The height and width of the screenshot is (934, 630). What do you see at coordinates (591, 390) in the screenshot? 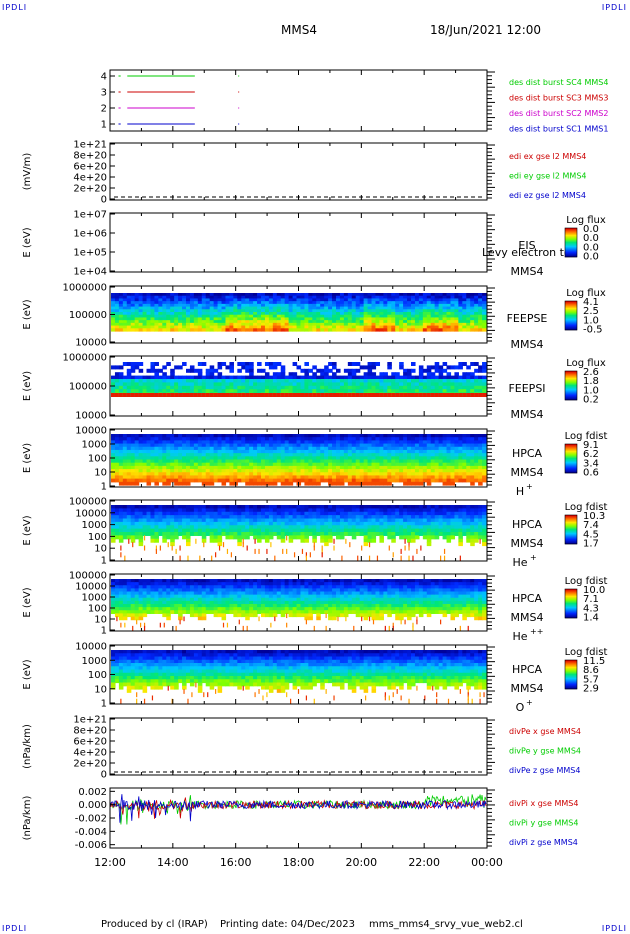
I see `colorbar-tick-label: 1.0` at bounding box center [591, 390].